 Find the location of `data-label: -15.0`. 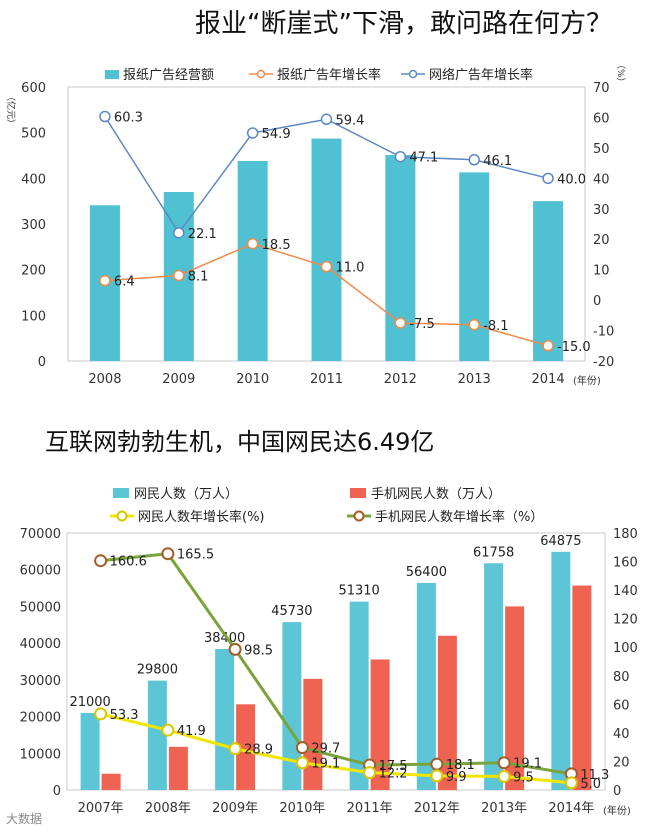

data-label: -15.0 is located at coordinates (574, 347).